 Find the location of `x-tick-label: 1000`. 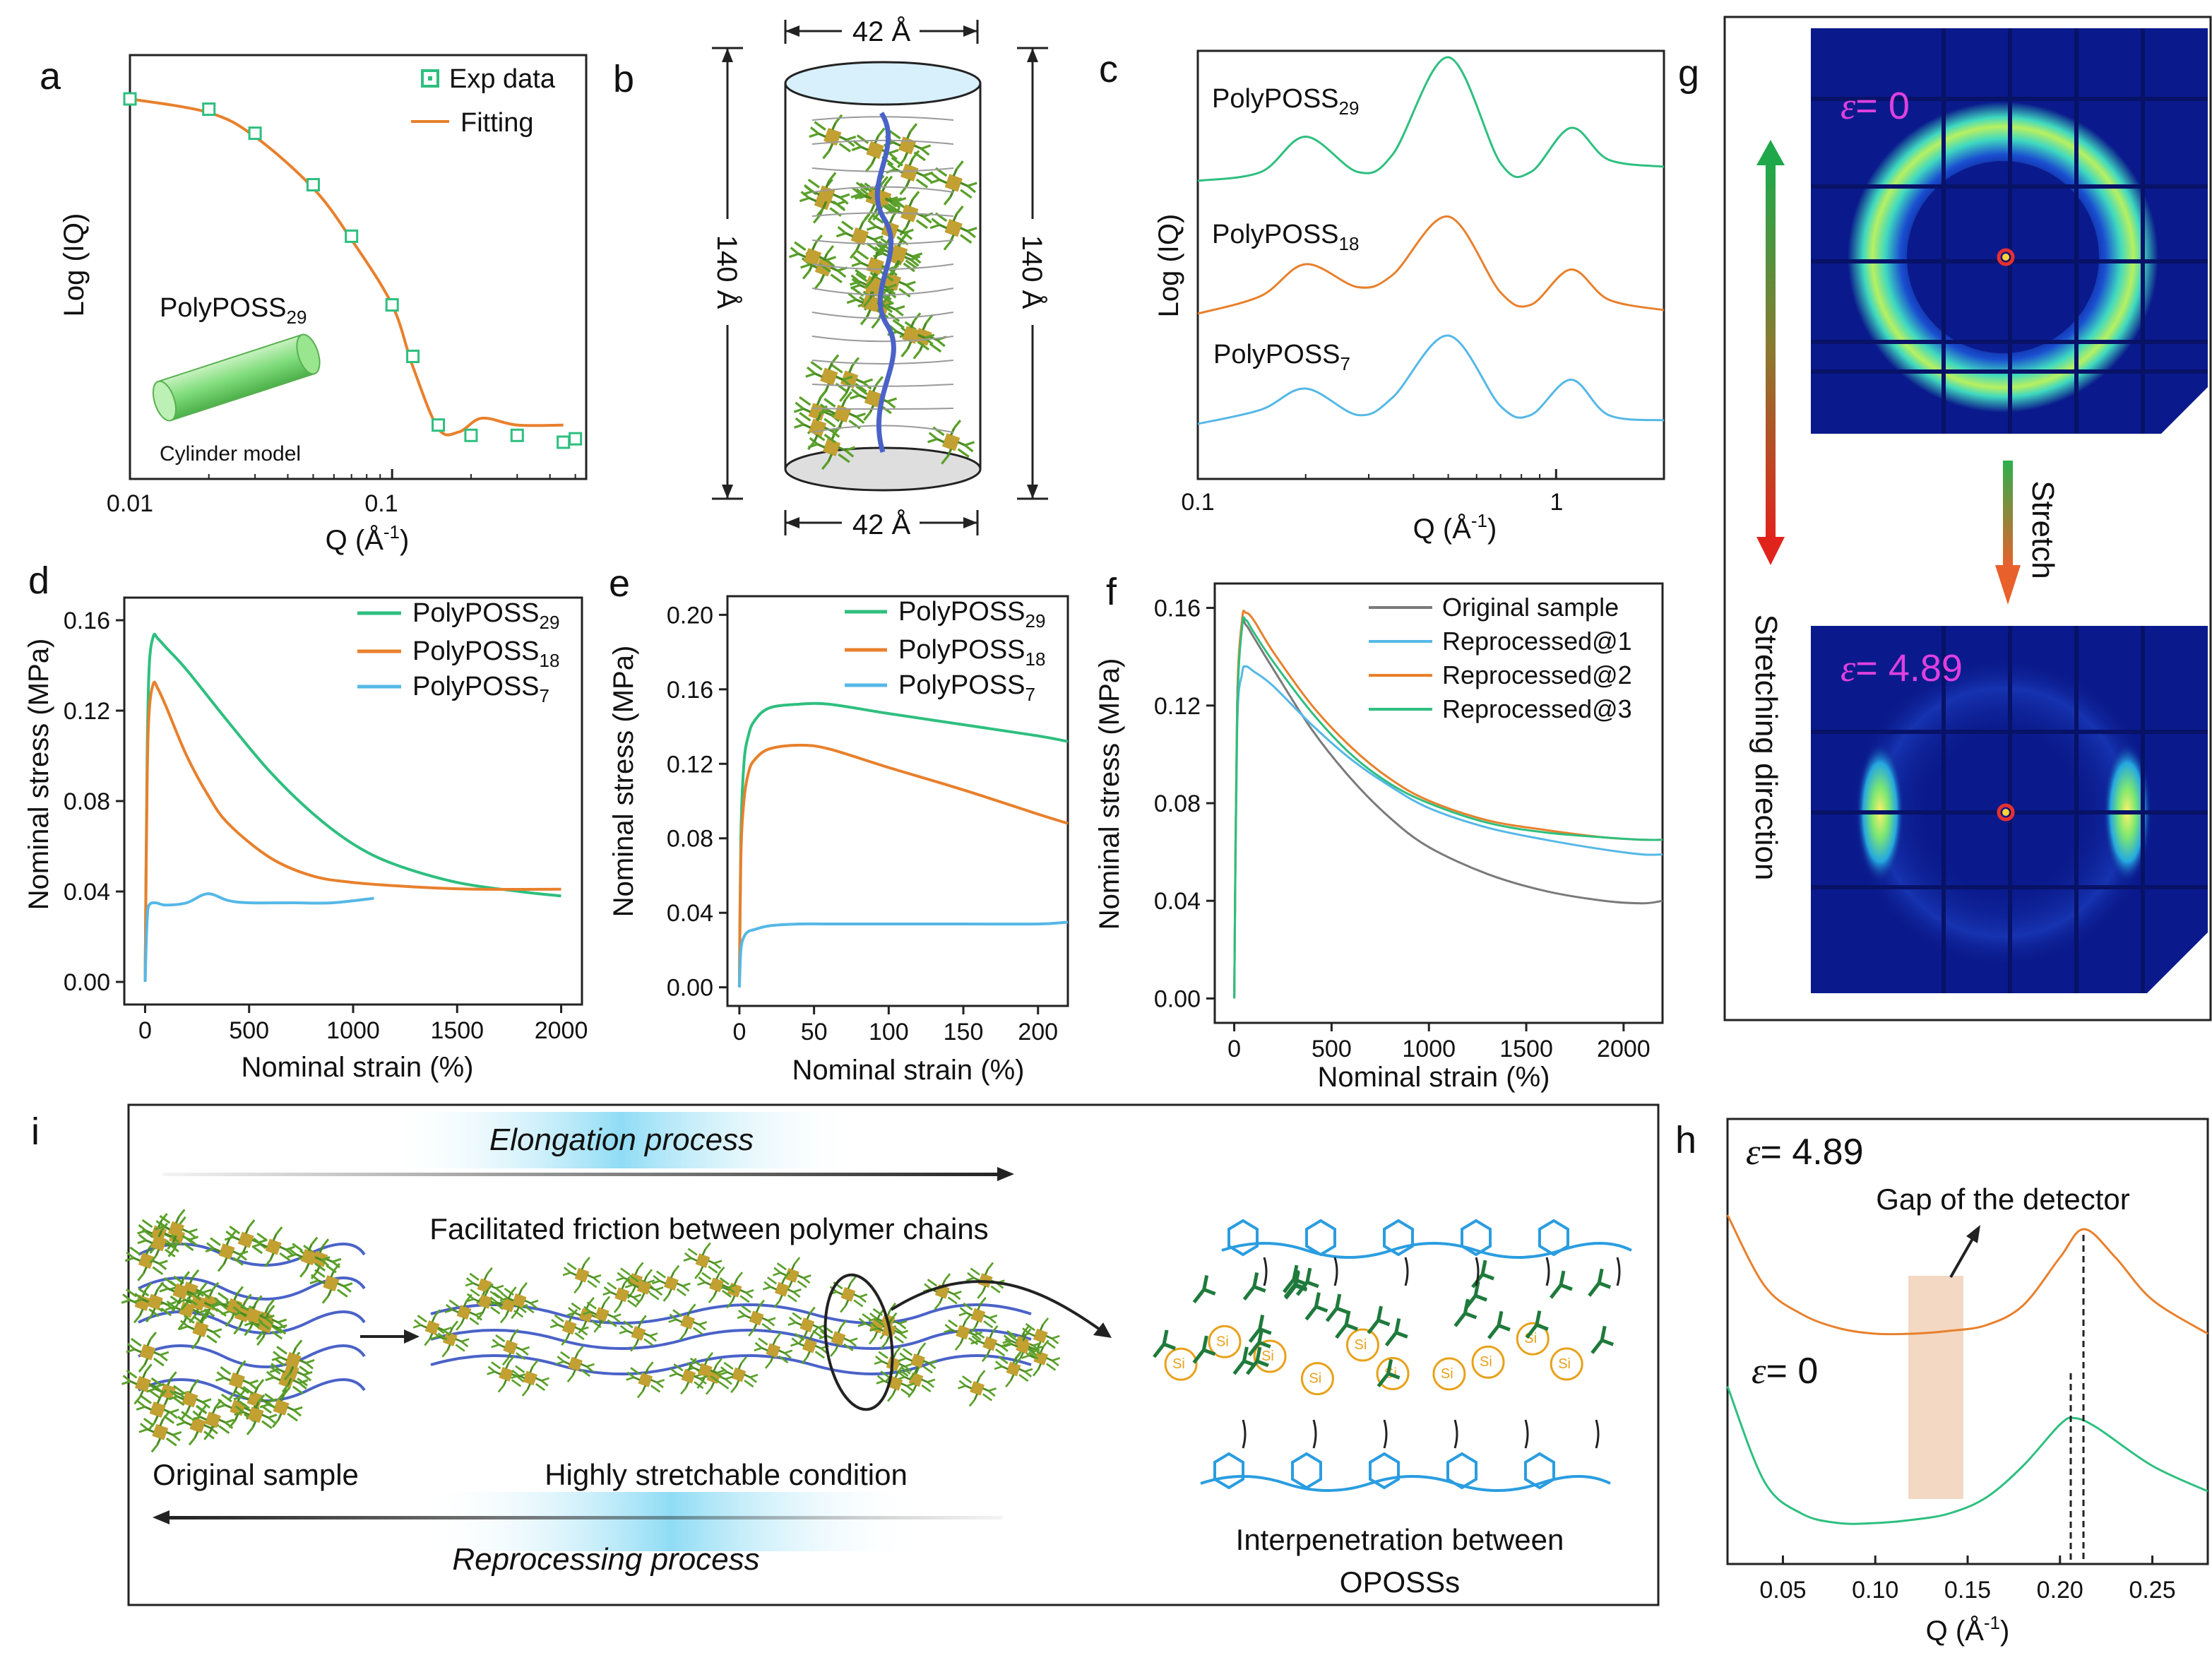

x-tick-label: 1000 is located at coordinates (1429, 1049).